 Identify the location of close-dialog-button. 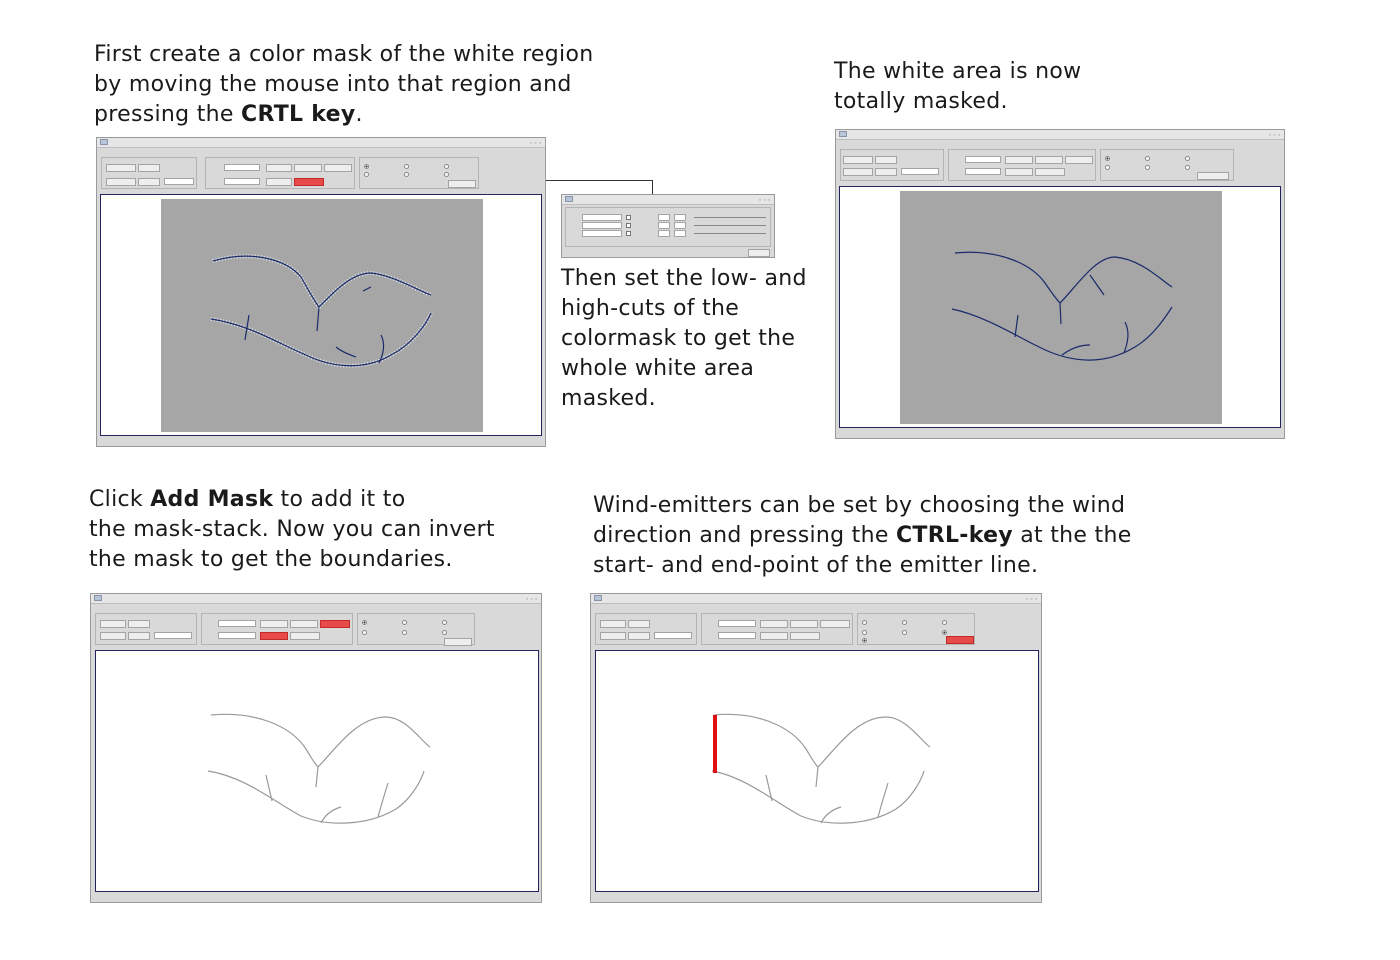
(759, 253).